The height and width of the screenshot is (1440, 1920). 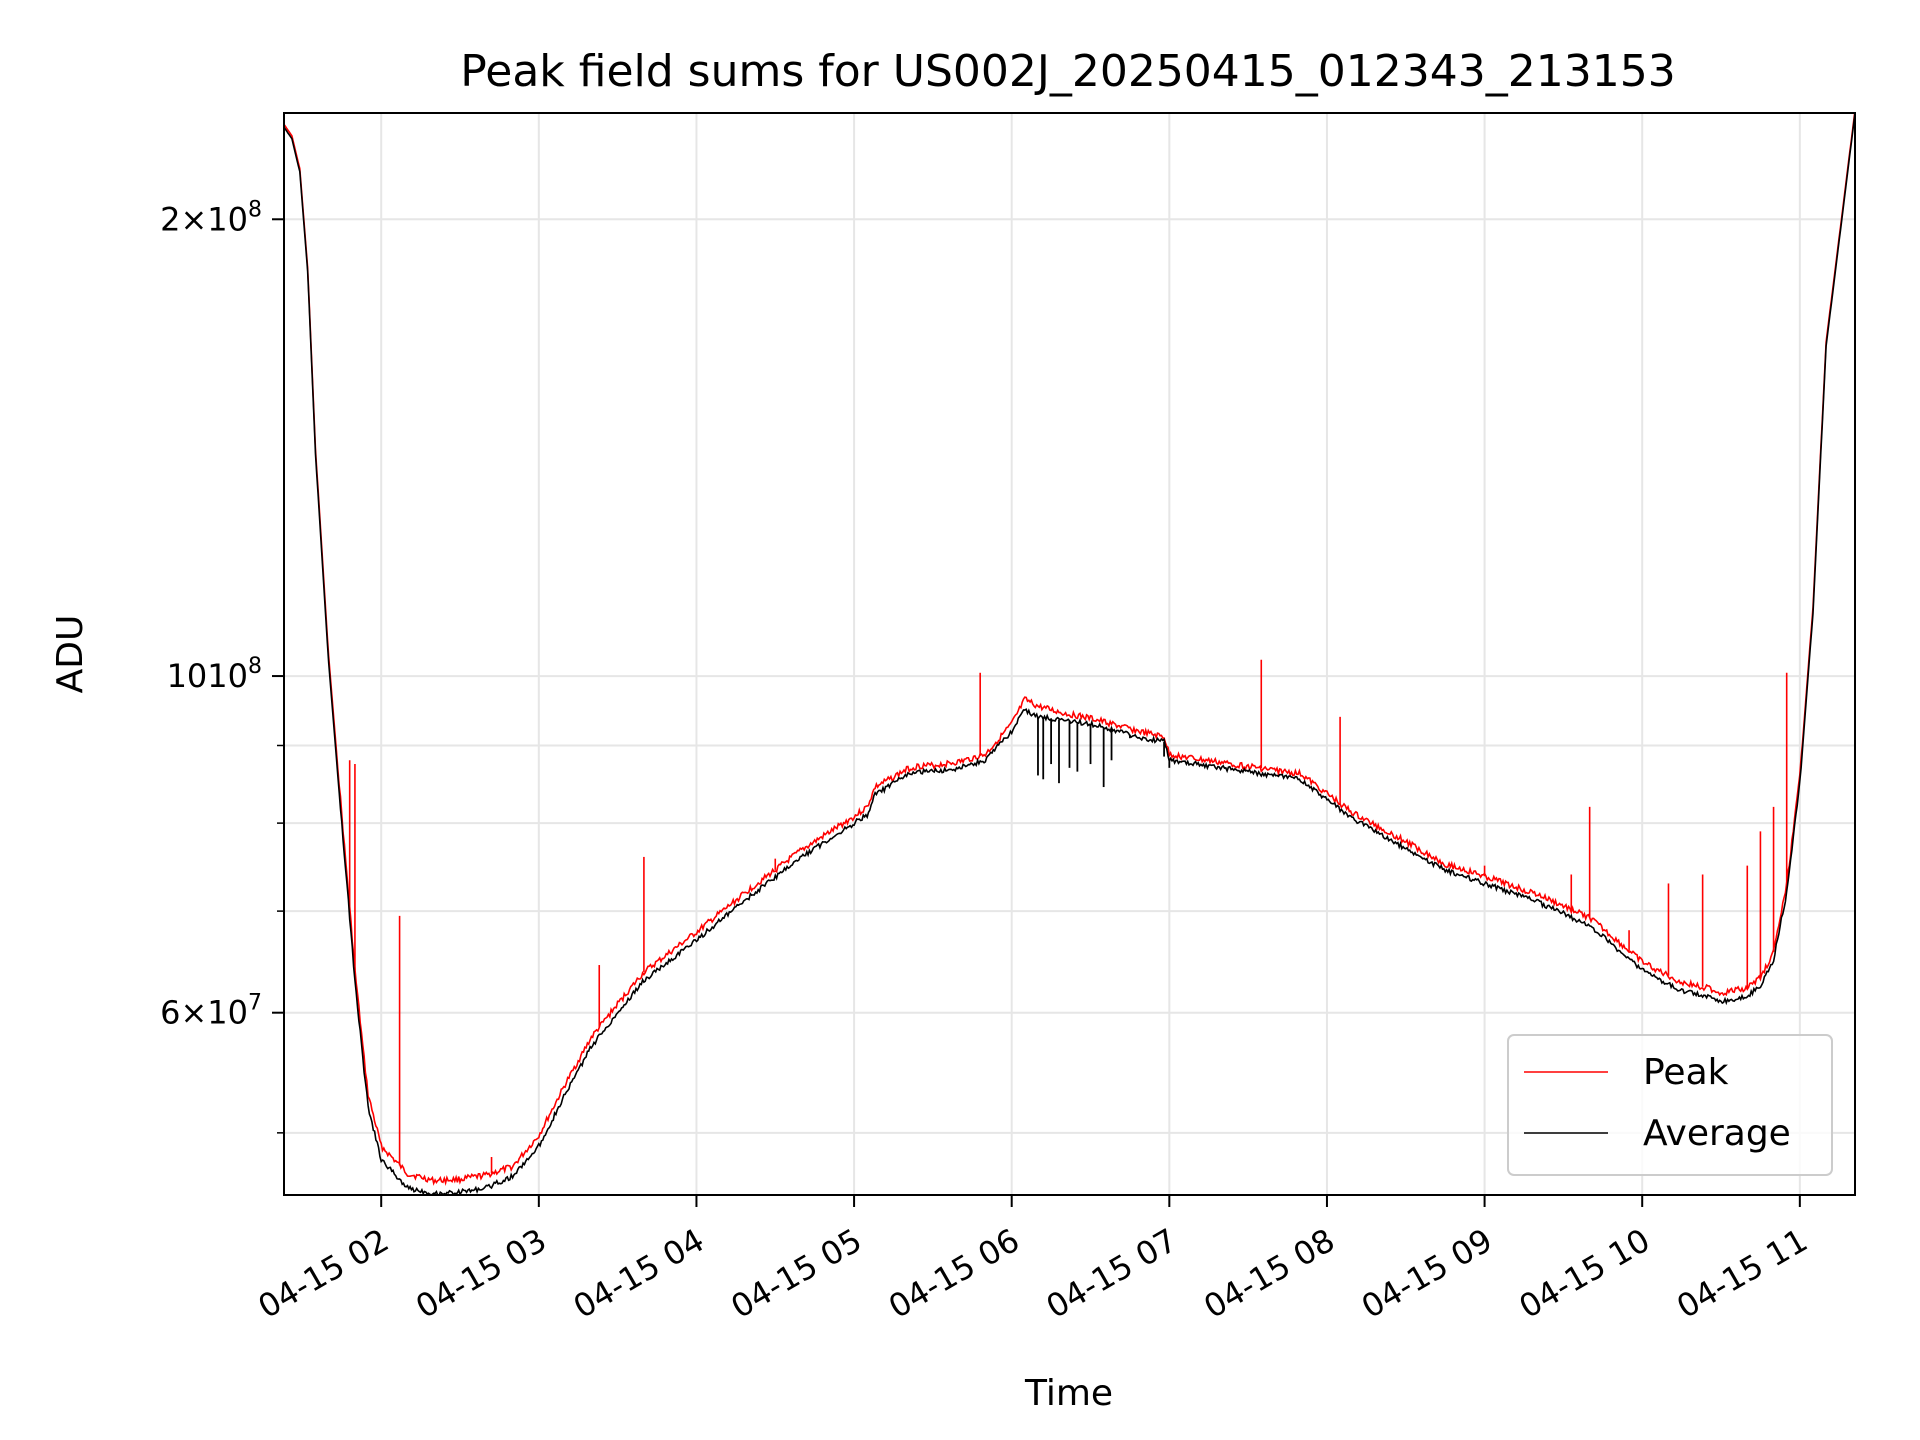 I want to click on y-tick-label: 10108, so click(x=214, y=674).